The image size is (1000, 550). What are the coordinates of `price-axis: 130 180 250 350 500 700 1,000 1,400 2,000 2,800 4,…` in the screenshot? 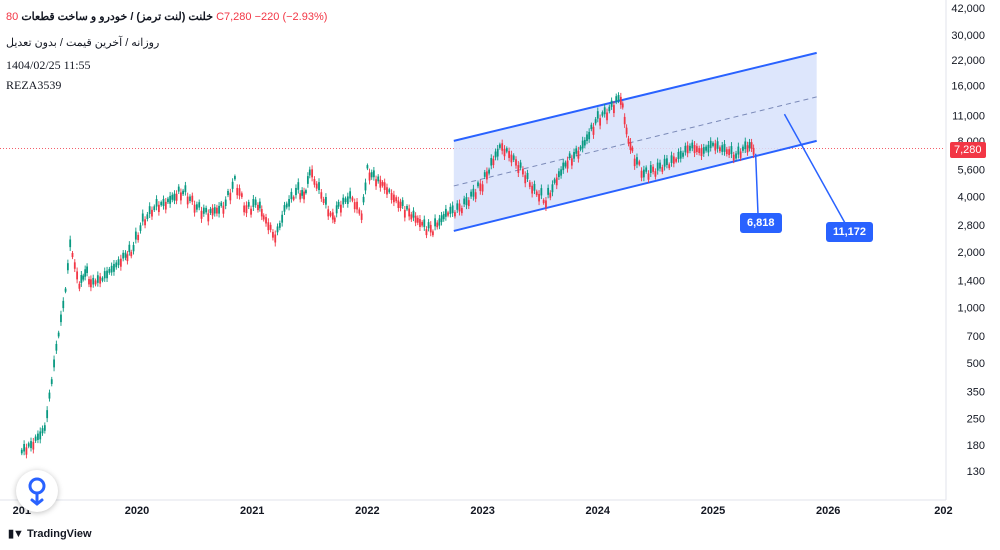 It's located at (965, 250).